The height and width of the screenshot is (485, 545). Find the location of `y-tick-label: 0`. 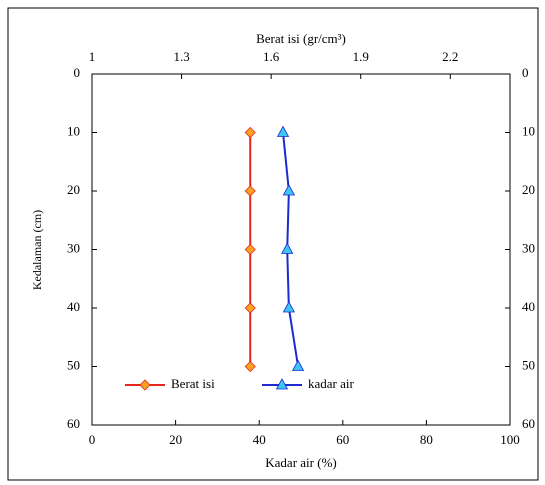

y-tick-label: 0 is located at coordinates (77, 72).